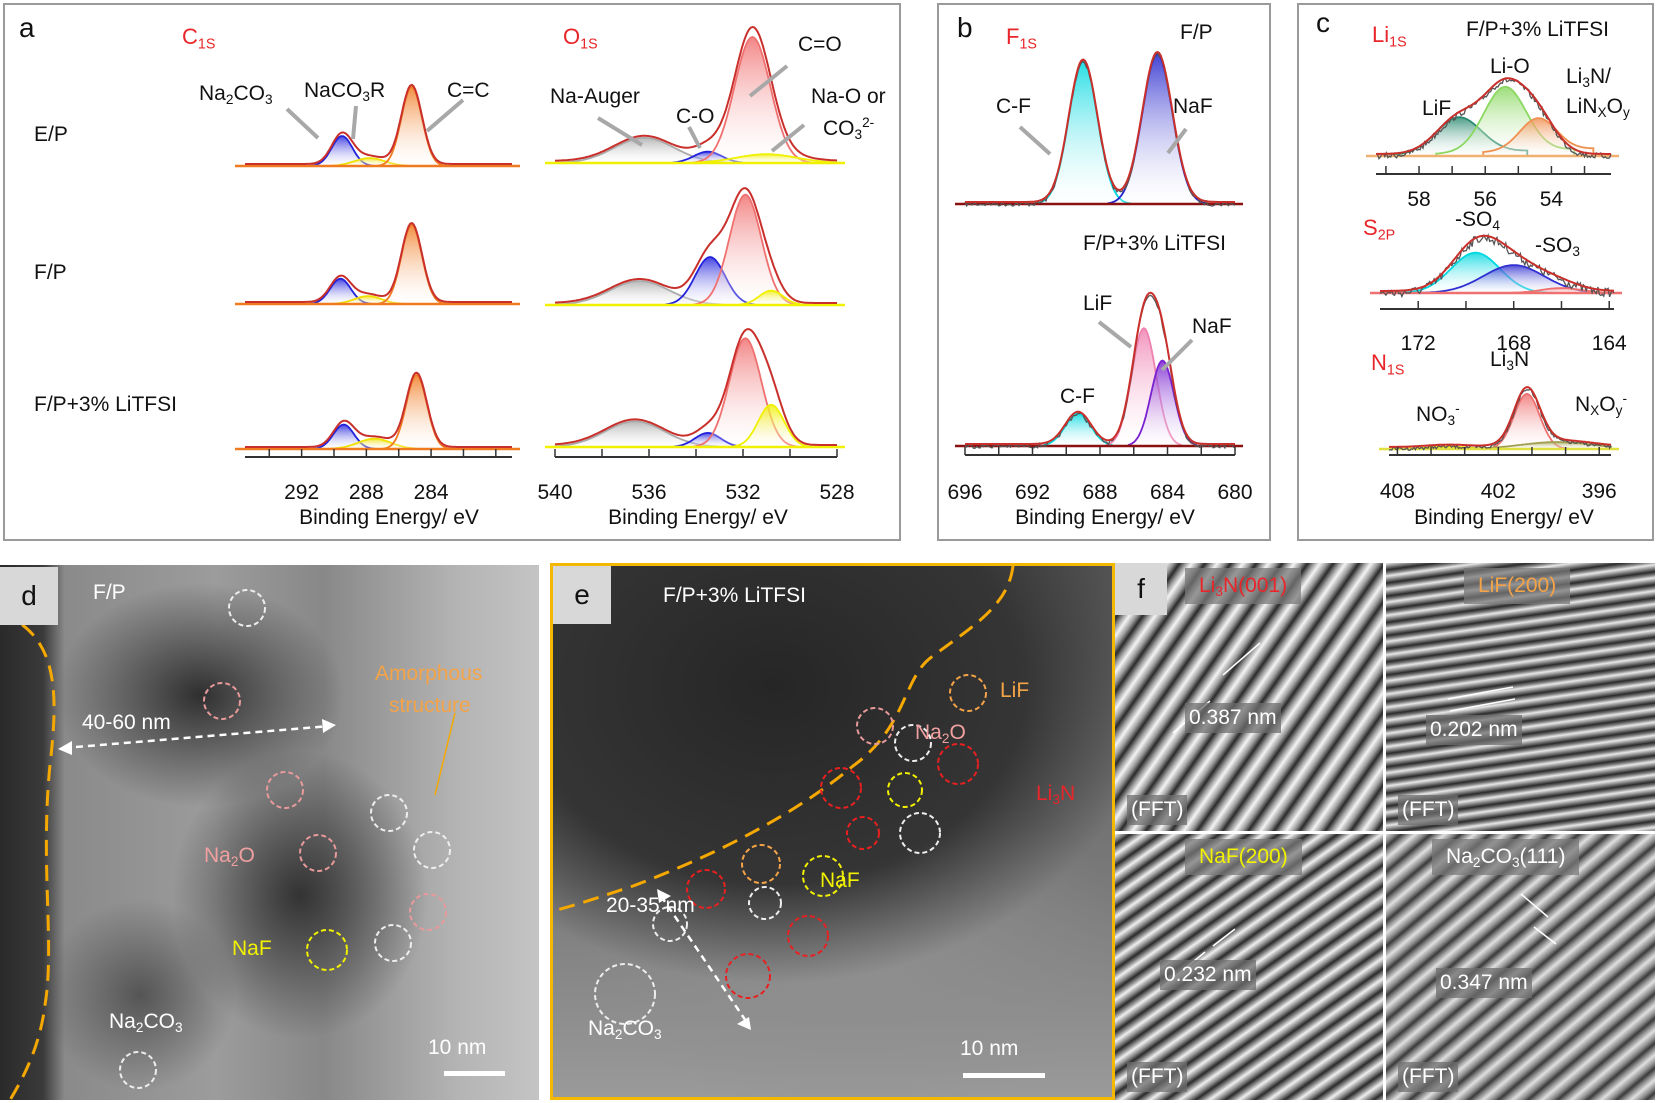 This screenshot has height=1103, width=1657. I want to click on panel-f-tag: f, so click(1141, 589).